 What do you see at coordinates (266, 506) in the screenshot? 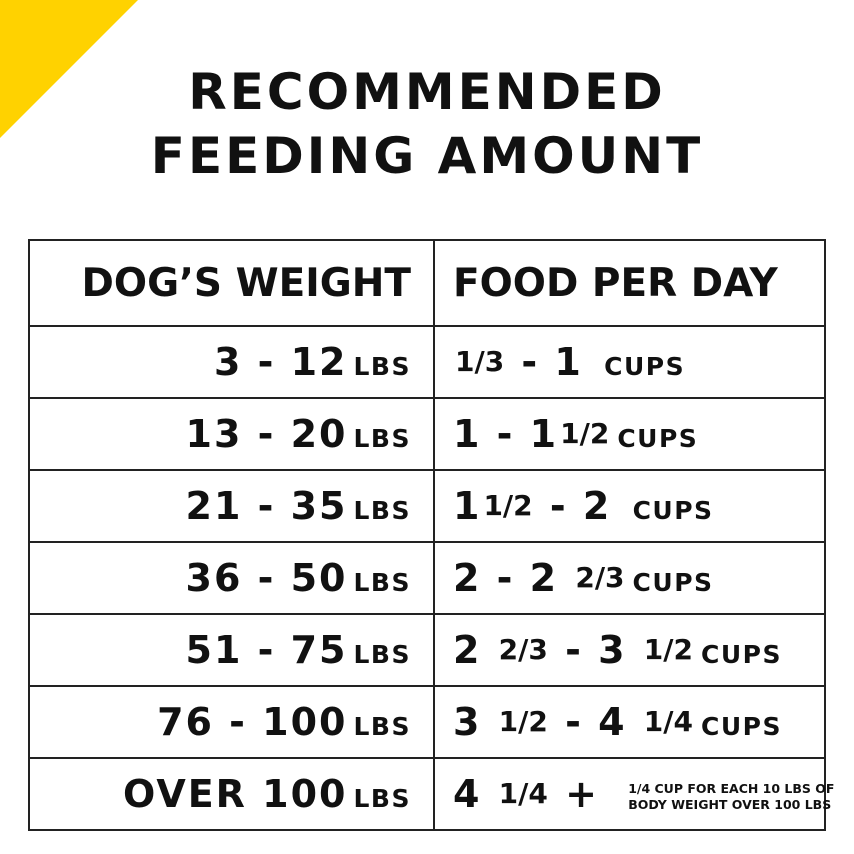
I see `weight-range: 21 - 35` at bounding box center [266, 506].